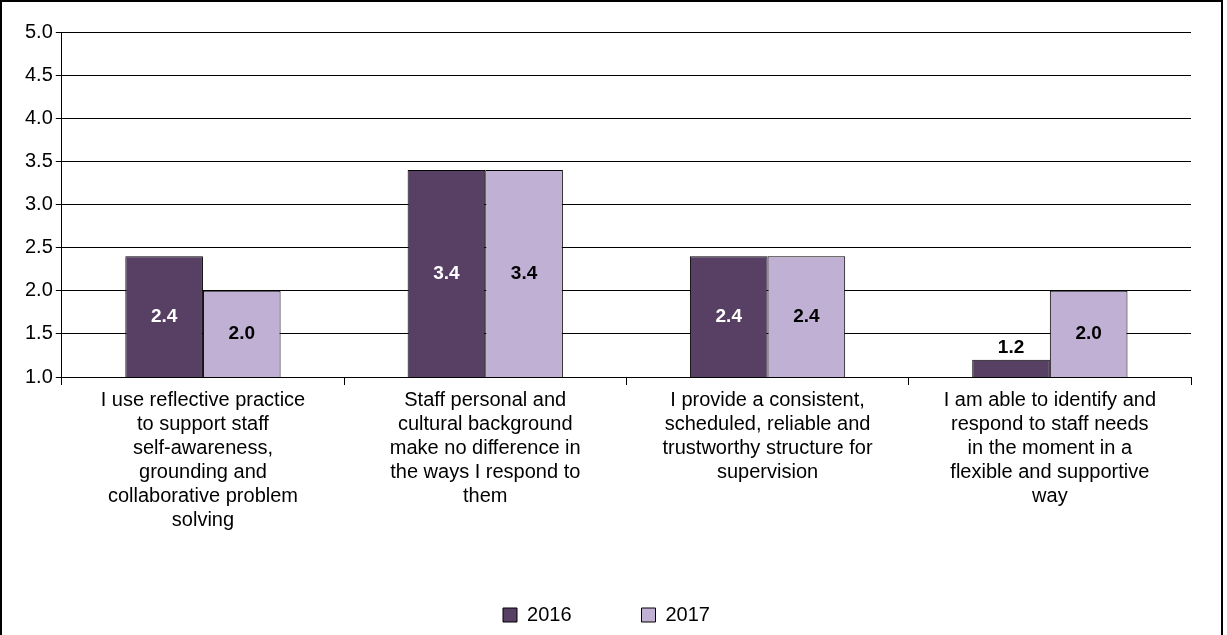  I want to click on y-tick-label: 1.0, so click(38, 375).